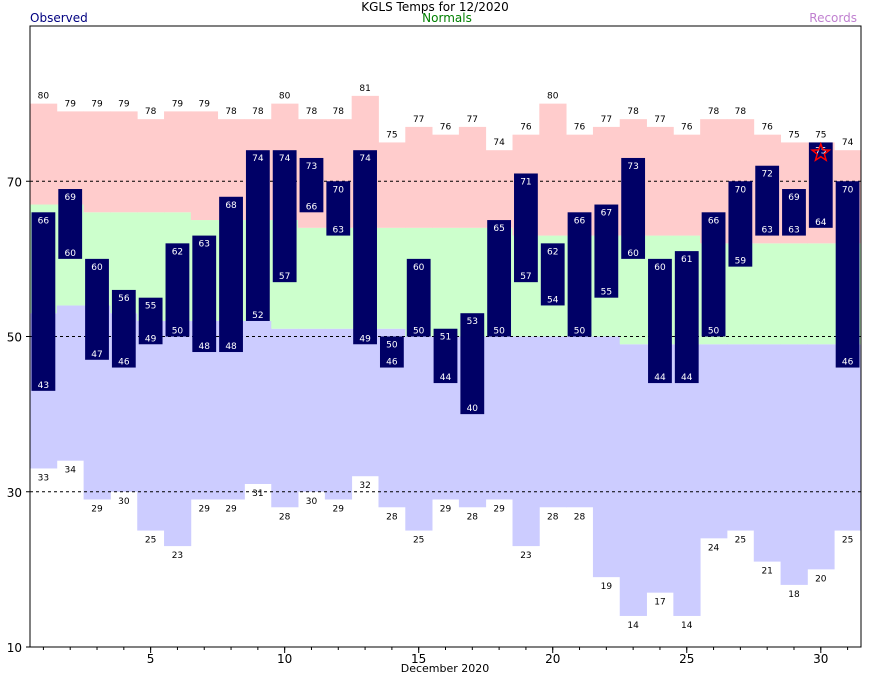 The height and width of the screenshot is (676, 870). What do you see at coordinates (632, 167) in the screenshot?
I see `observed-high-label: 73` at bounding box center [632, 167].